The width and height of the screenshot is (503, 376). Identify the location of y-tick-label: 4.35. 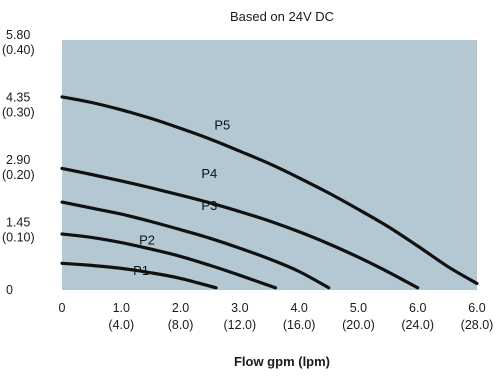
(18, 98).